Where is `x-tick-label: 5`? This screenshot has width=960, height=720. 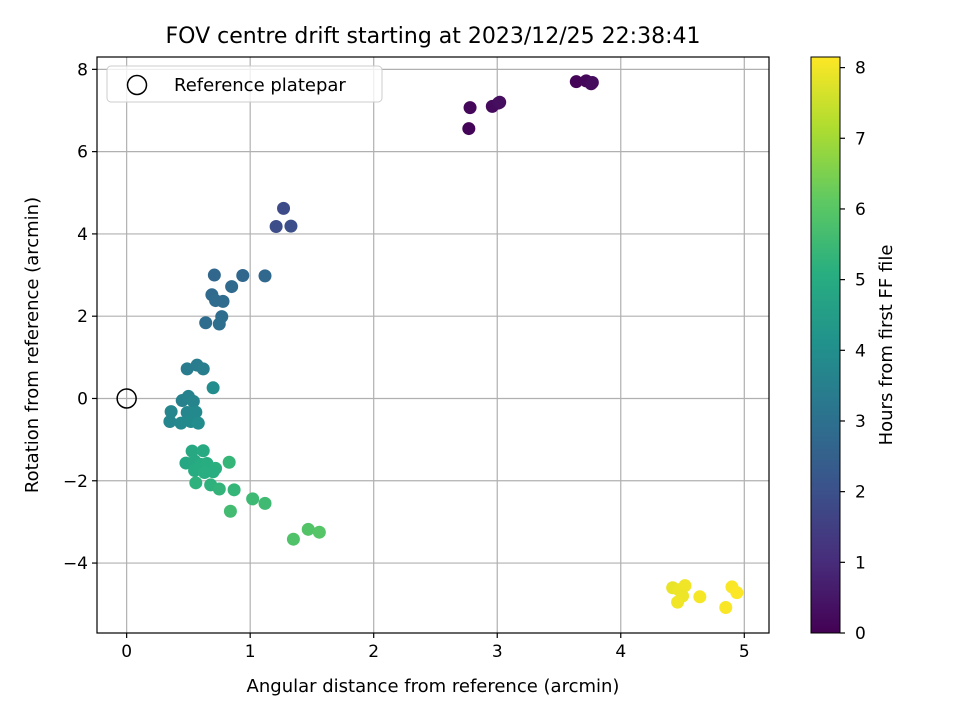
x-tick-label: 5 is located at coordinates (744, 652).